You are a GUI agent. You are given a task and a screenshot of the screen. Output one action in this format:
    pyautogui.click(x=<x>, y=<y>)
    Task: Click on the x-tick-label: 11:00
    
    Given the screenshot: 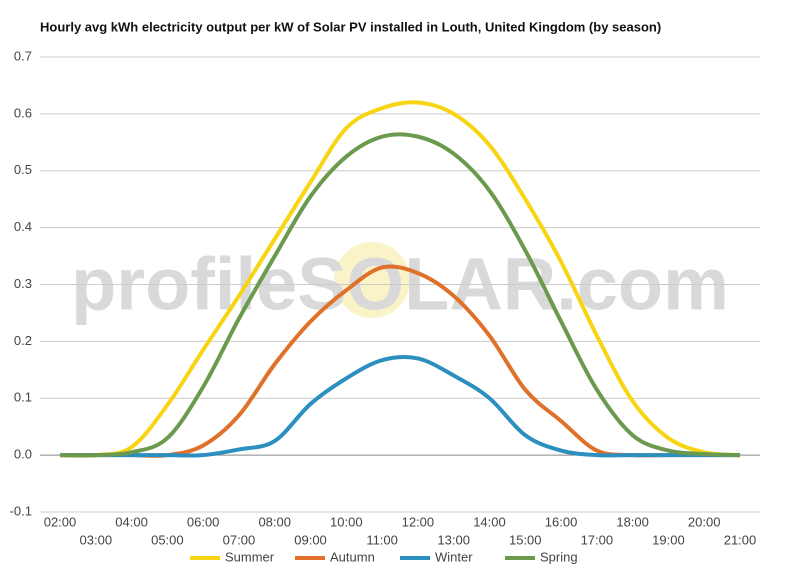 What is the action you would take?
    pyautogui.click(x=382, y=539)
    